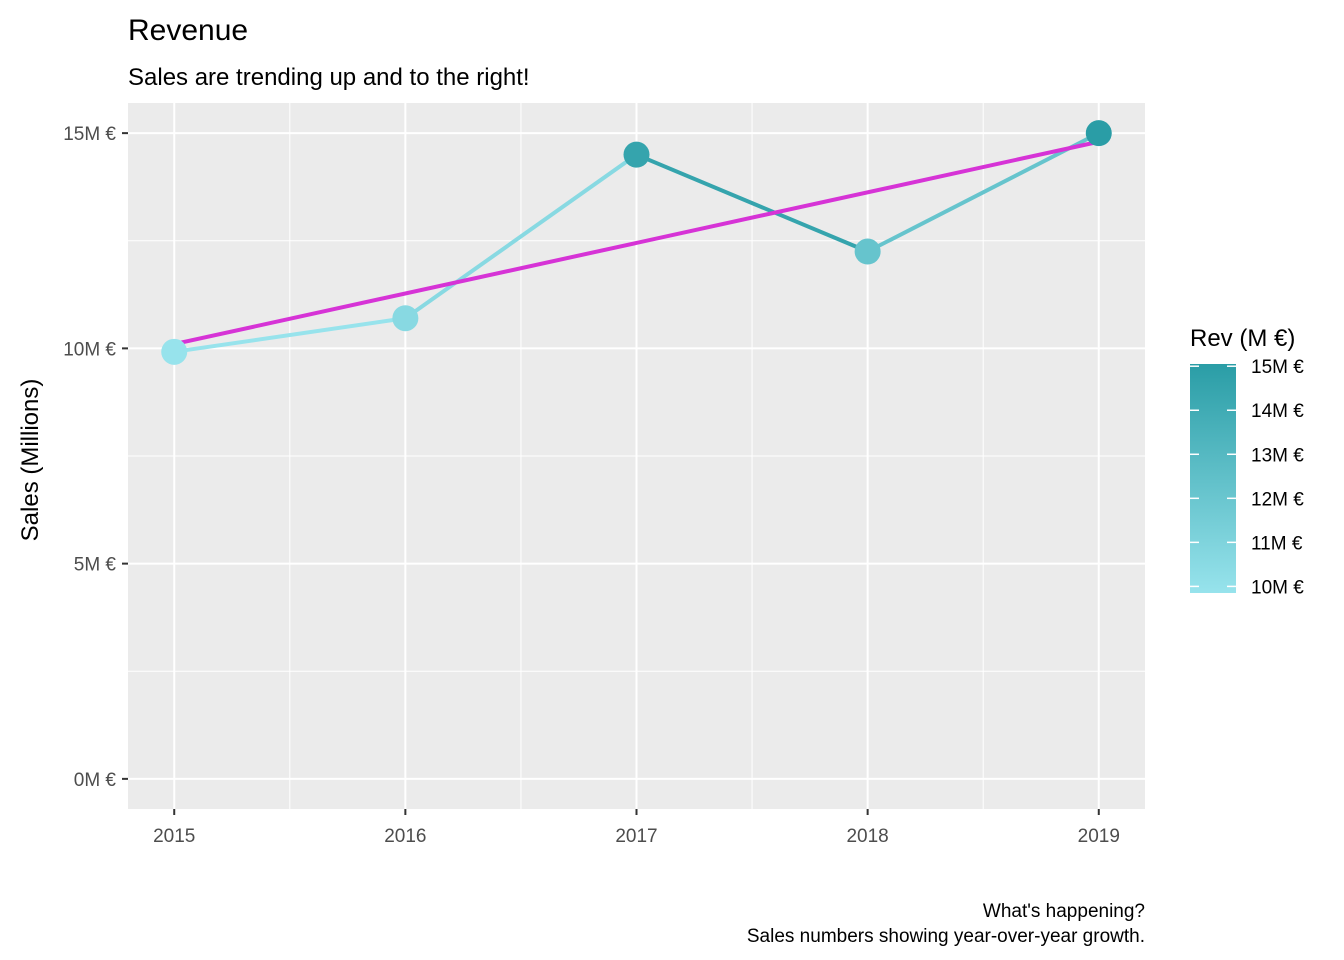 This screenshot has width=1344, height=960. I want to click on x-tick-label: 2017, so click(636, 836).